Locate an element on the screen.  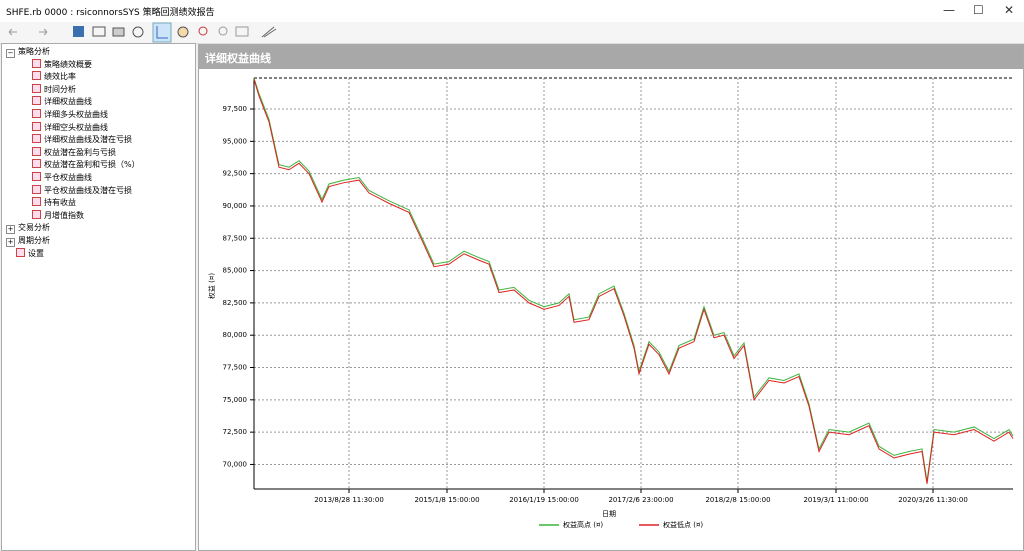
tree-item: 绩效比率 is located at coordinates (54, 76).